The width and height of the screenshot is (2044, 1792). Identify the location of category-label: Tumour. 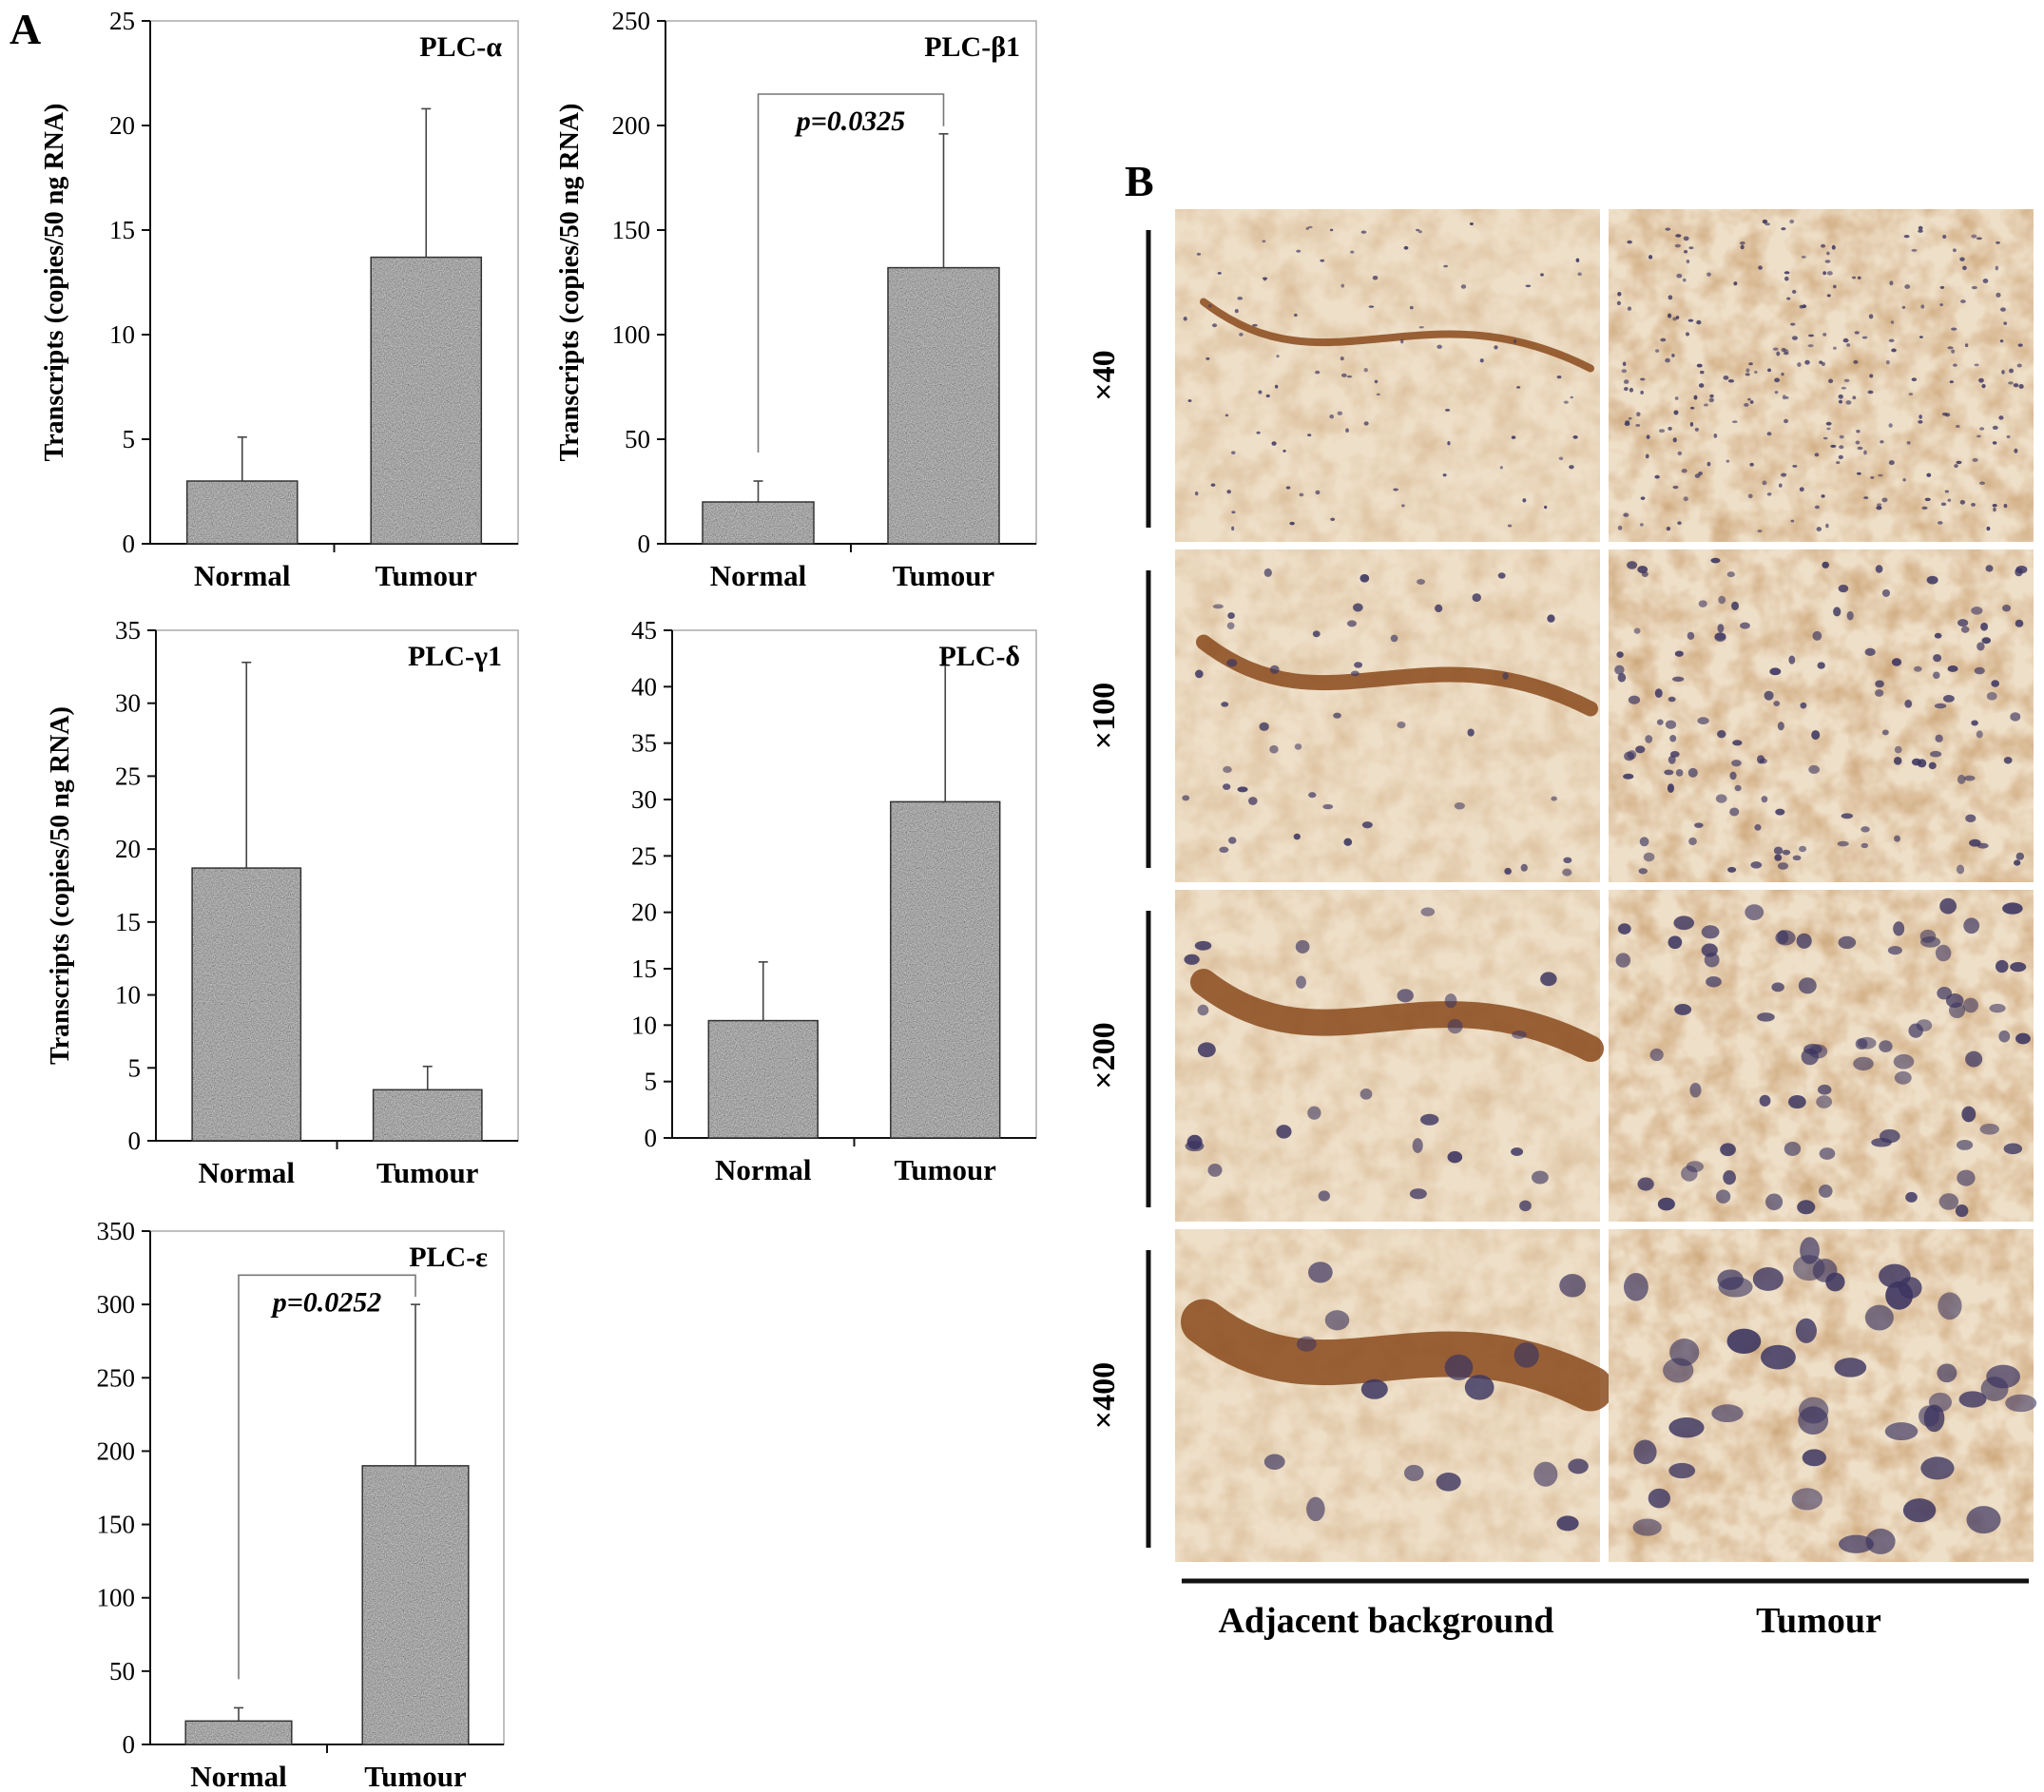
(427, 1172).